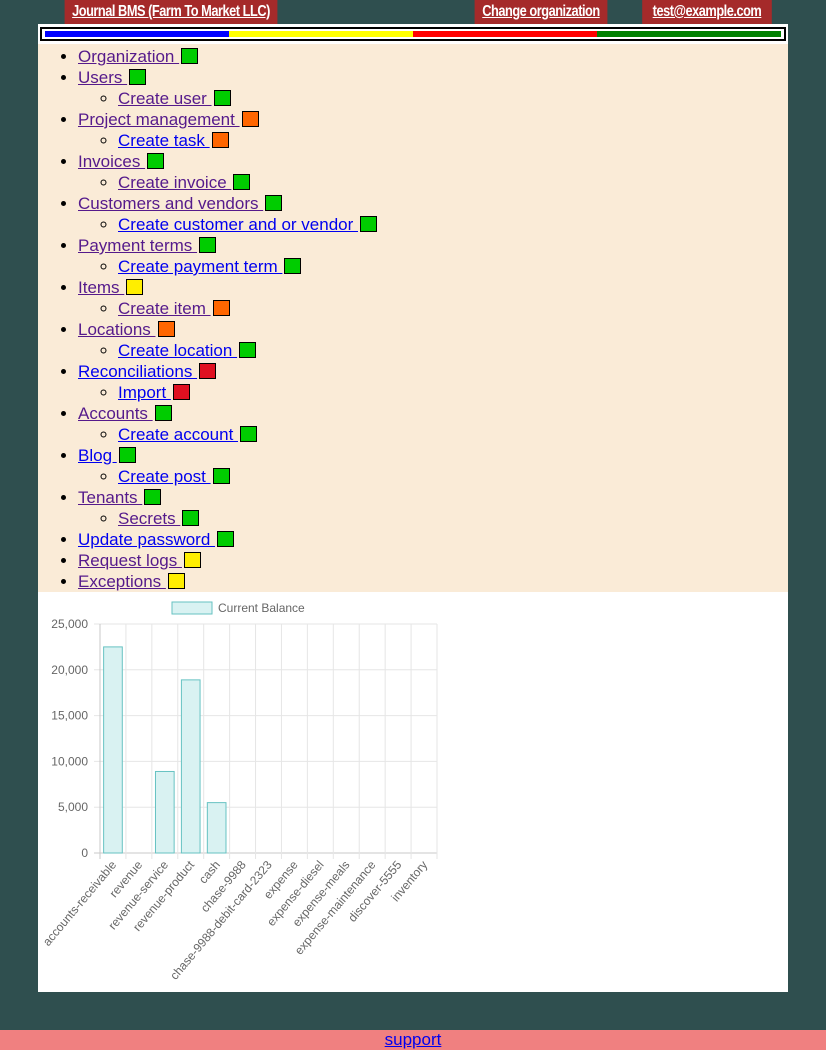  I want to click on nav-item: Tenants Secrets, so click(433, 508).